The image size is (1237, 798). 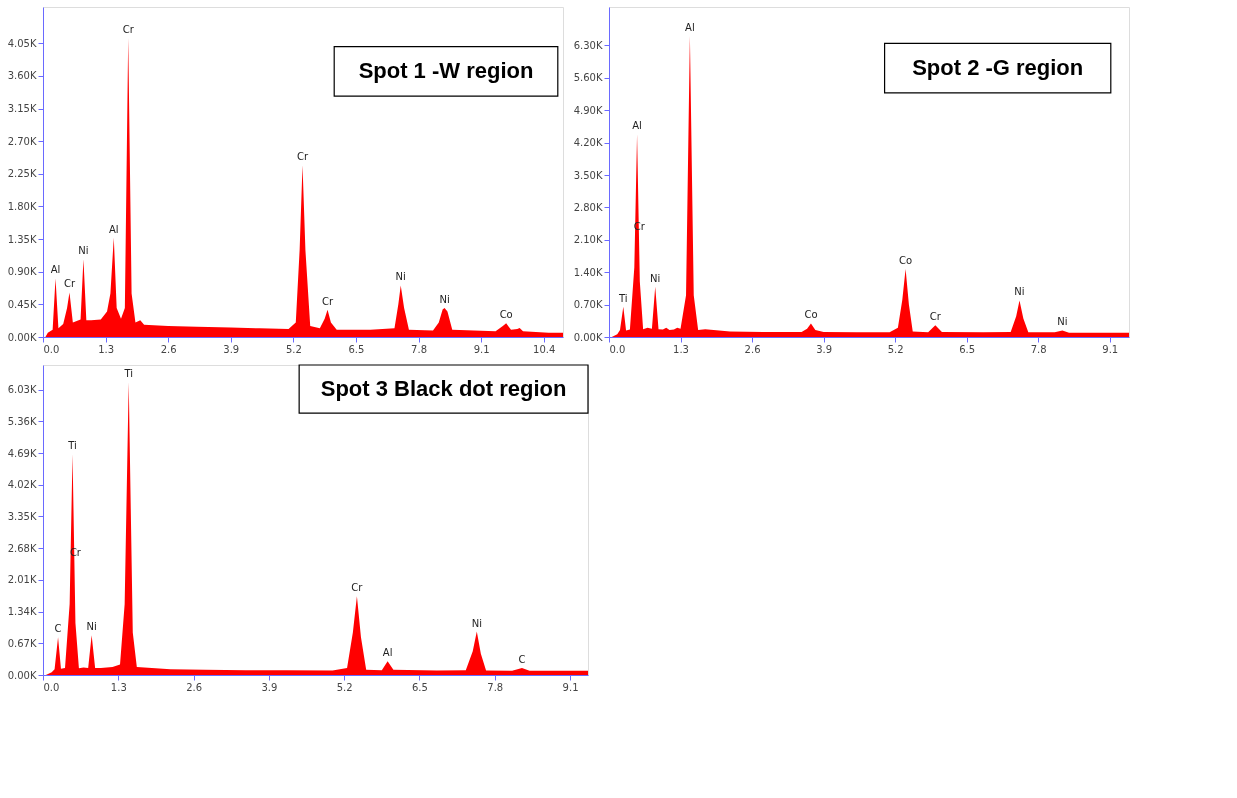 I want to click on annotation: Spot 1 -W region, so click(x=446, y=71).